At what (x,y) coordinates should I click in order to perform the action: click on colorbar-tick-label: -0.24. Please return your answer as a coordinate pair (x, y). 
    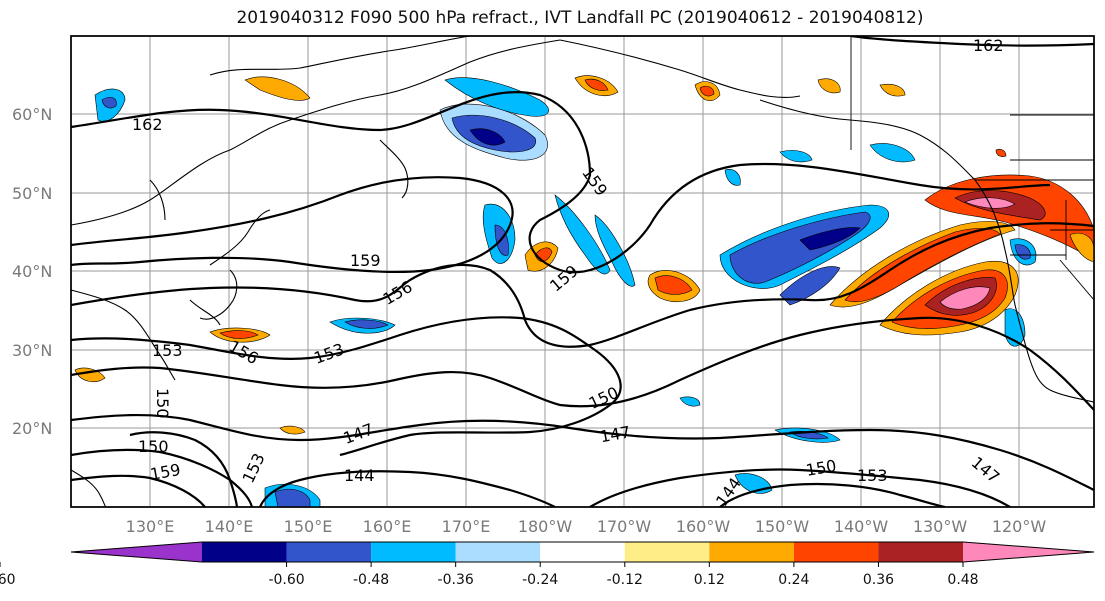
    Looking at the image, I should click on (540, 580).